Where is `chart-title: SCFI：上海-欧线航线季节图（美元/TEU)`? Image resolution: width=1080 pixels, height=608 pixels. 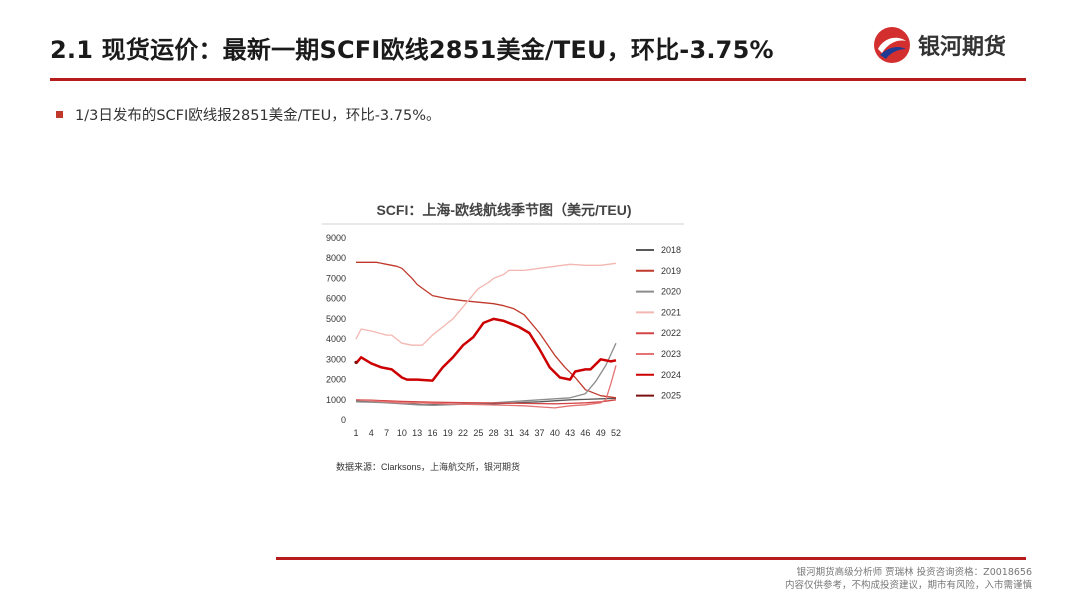
chart-title: SCFI：上海-欧线航线季节图（美元/TEU) is located at coordinates (503, 210).